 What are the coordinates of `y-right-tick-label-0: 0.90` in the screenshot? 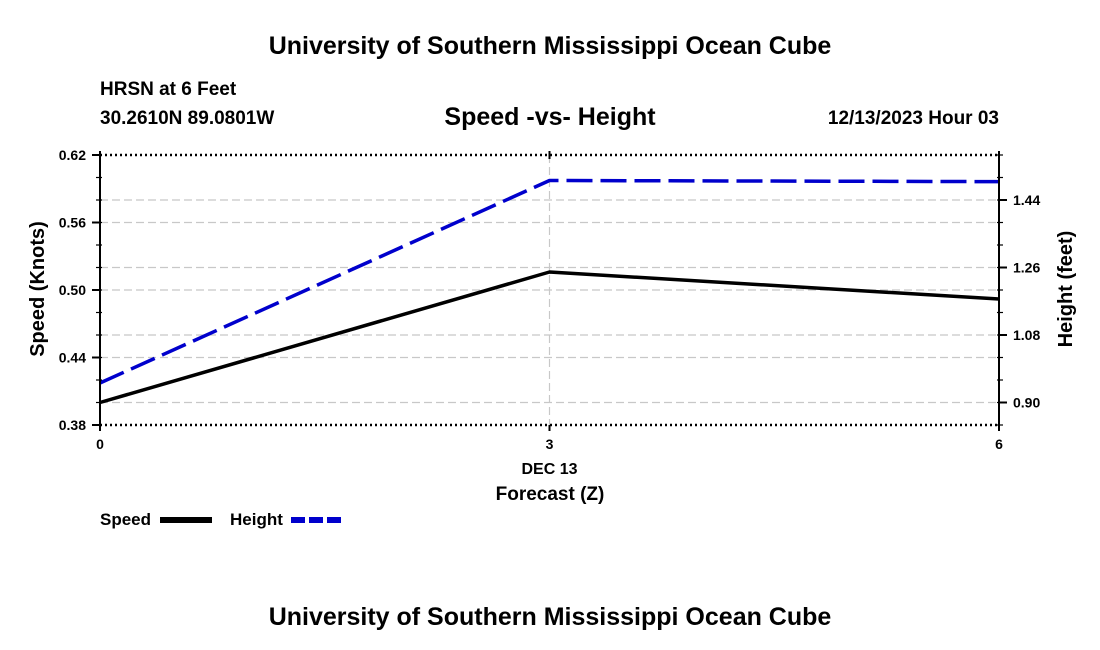 It's located at (1026, 403).